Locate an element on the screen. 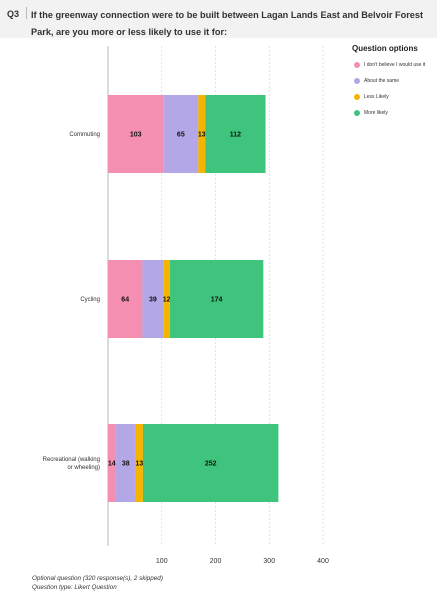 The image size is (437, 602). x-tick-label: 100 is located at coordinates (162, 561).